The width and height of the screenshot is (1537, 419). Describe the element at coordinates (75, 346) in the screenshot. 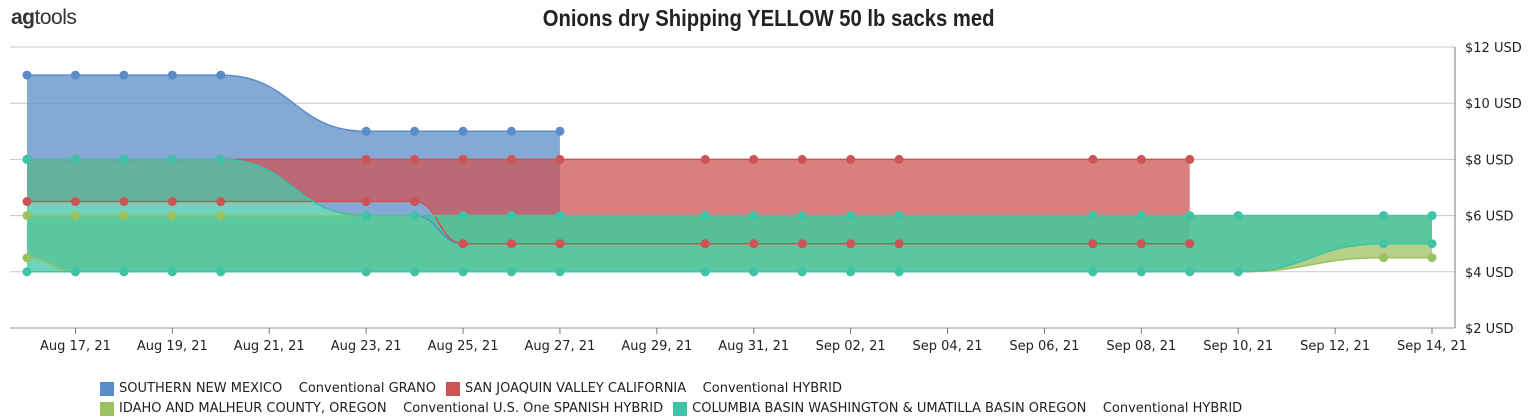

I see `x-tick-label: Aug 17, 21` at that location.